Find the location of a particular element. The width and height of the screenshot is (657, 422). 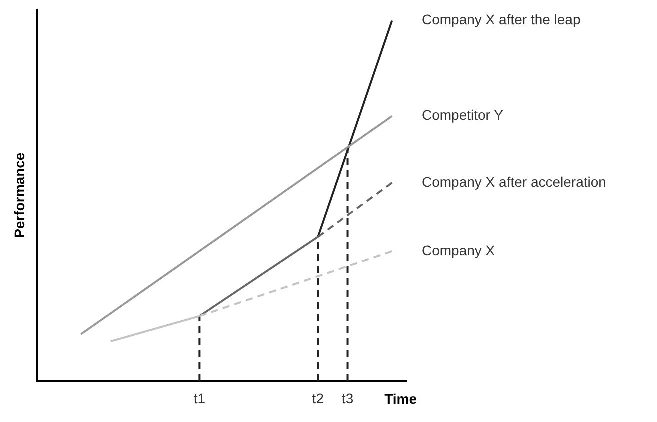

text: Competitor Y is located at coordinates (463, 115).